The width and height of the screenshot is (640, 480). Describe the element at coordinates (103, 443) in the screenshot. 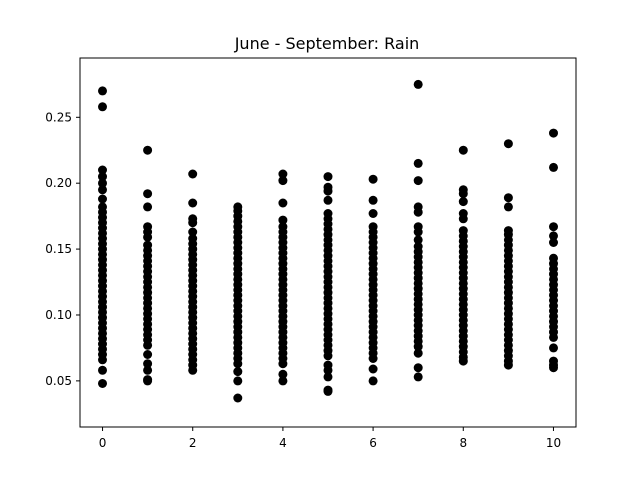

I see `x-tick-label: 0` at that location.